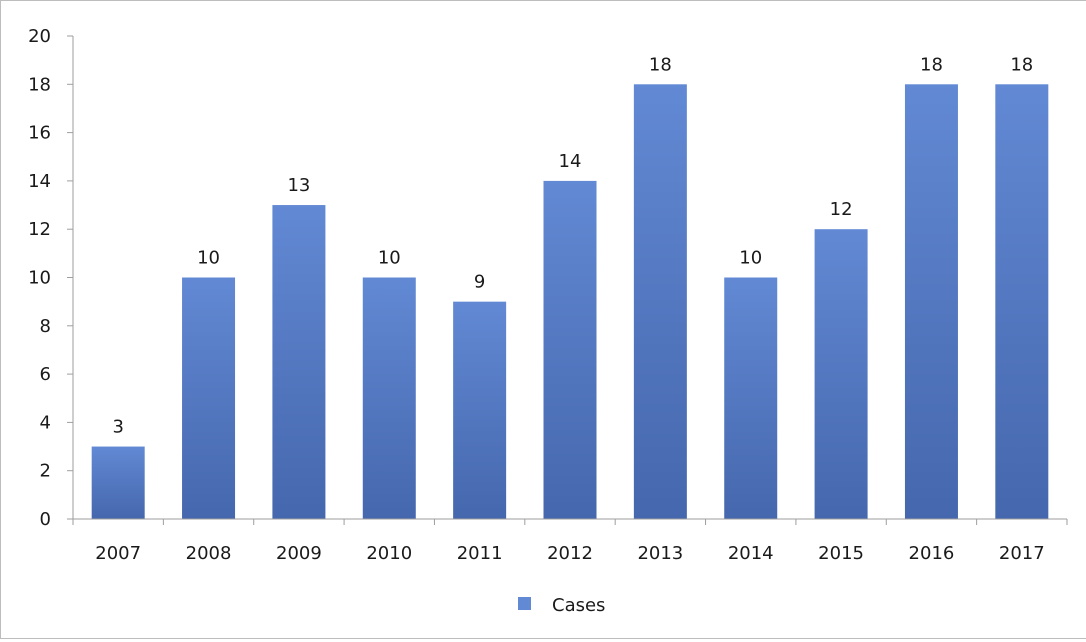 The image size is (1086, 642). Describe the element at coordinates (480, 553) in the screenshot. I see `x-tick-label-2011: 2011` at that location.